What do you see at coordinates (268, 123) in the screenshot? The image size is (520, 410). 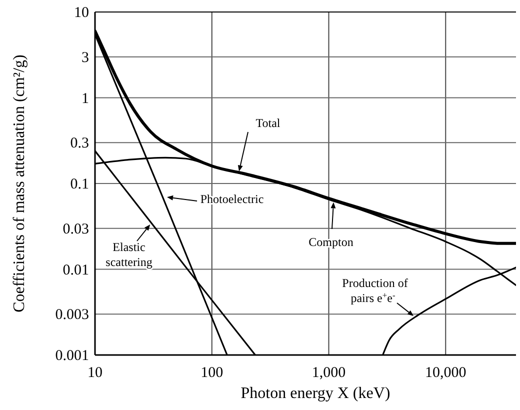 I see `annotation: Total` at bounding box center [268, 123].